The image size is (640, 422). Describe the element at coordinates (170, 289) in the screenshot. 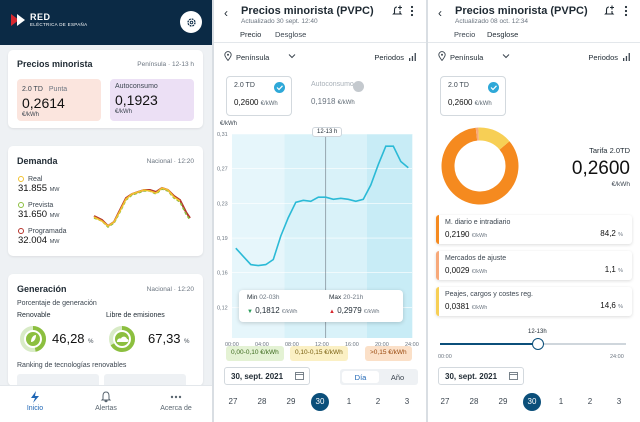

I see `generation-card-meta: Nacional · 12:20` at that location.